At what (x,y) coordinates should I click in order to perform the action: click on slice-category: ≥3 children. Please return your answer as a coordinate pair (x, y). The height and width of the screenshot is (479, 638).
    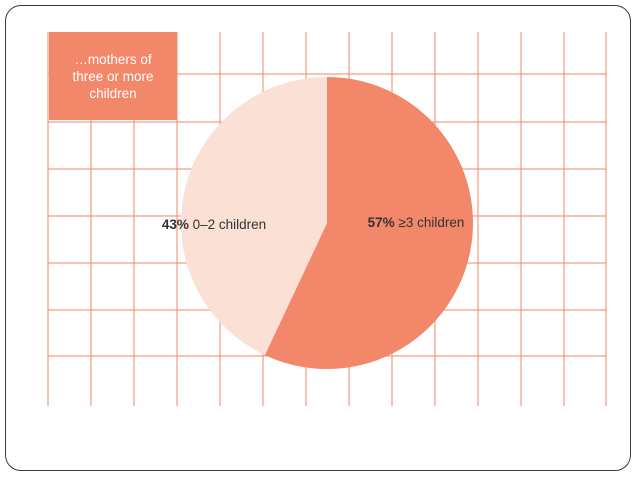
    Looking at the image, I should click on (430, 222).